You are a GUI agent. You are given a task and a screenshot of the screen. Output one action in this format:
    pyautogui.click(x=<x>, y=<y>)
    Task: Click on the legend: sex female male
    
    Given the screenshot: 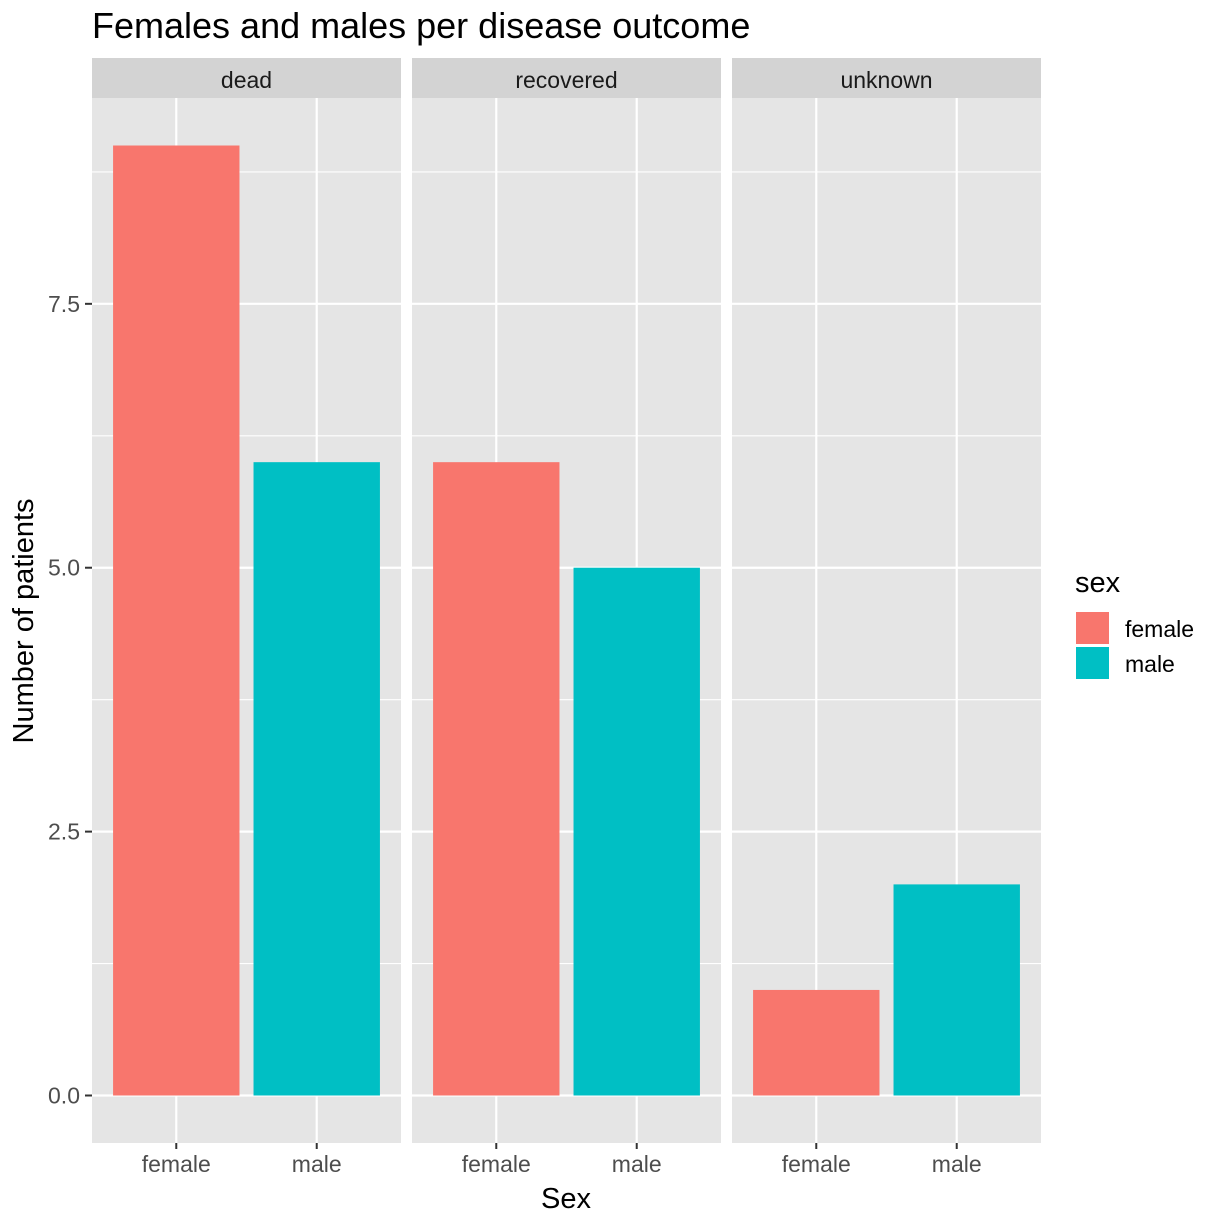 What is the action you would take?
    pyautogui.click(x=1134, y=623)
    